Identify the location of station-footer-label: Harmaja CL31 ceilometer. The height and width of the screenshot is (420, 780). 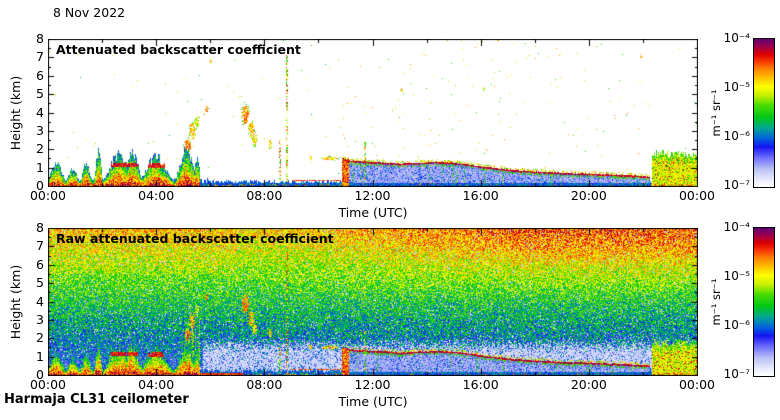
(96, 399).